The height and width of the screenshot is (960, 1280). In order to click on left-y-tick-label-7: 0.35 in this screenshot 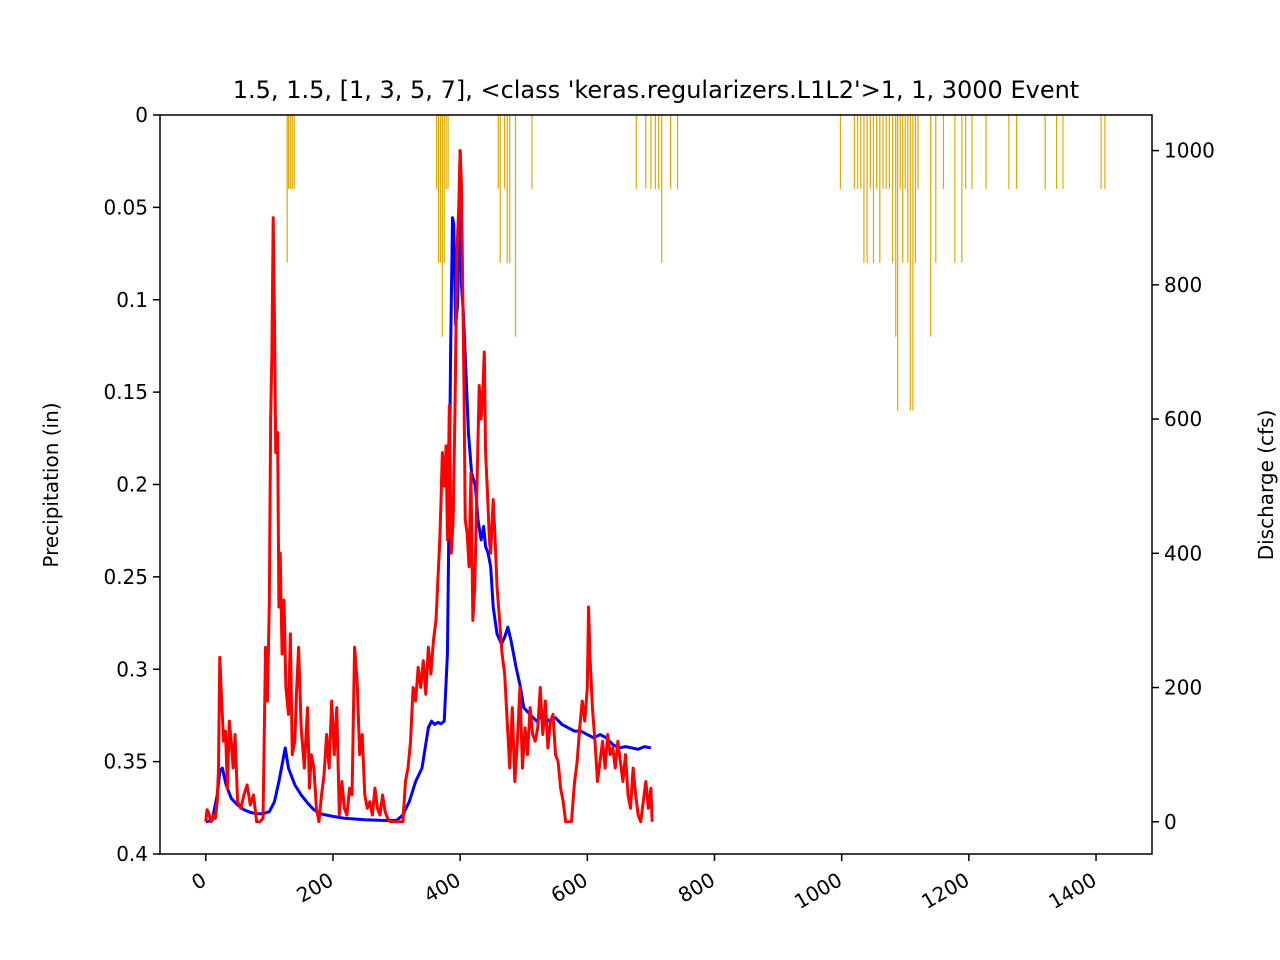, I will do `click(125, 762)`.